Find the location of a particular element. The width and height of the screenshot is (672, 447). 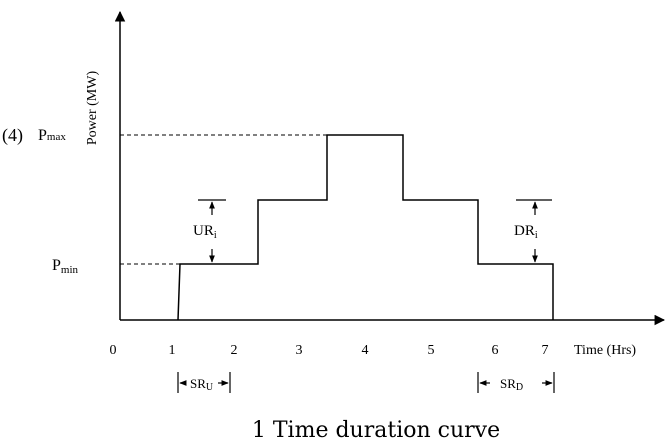

ramp-up-label: URi is located at coordinates (205, 232).